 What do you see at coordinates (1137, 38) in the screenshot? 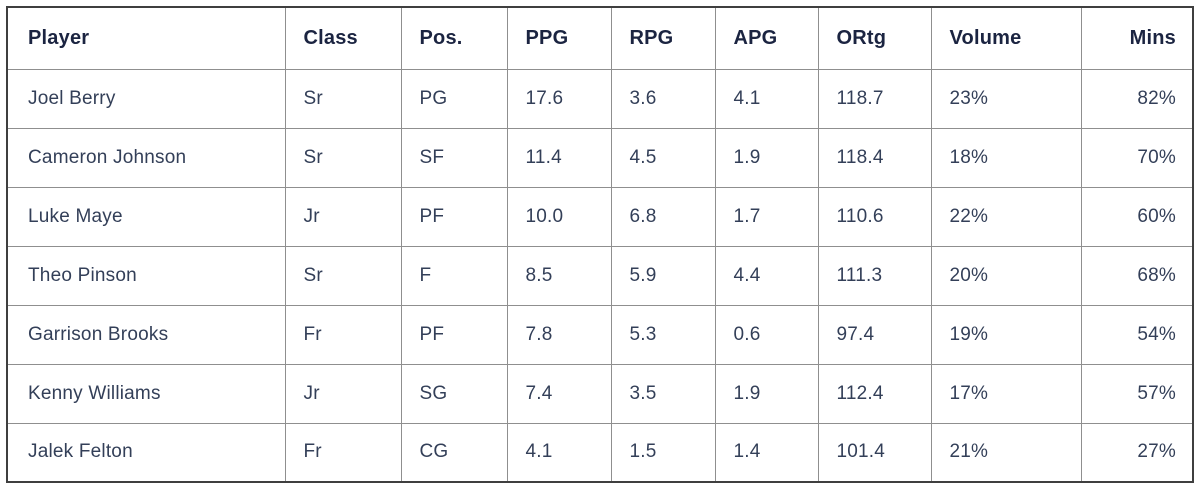
I see `column-header-mins: Mins` at bounding box center [1137, 38].